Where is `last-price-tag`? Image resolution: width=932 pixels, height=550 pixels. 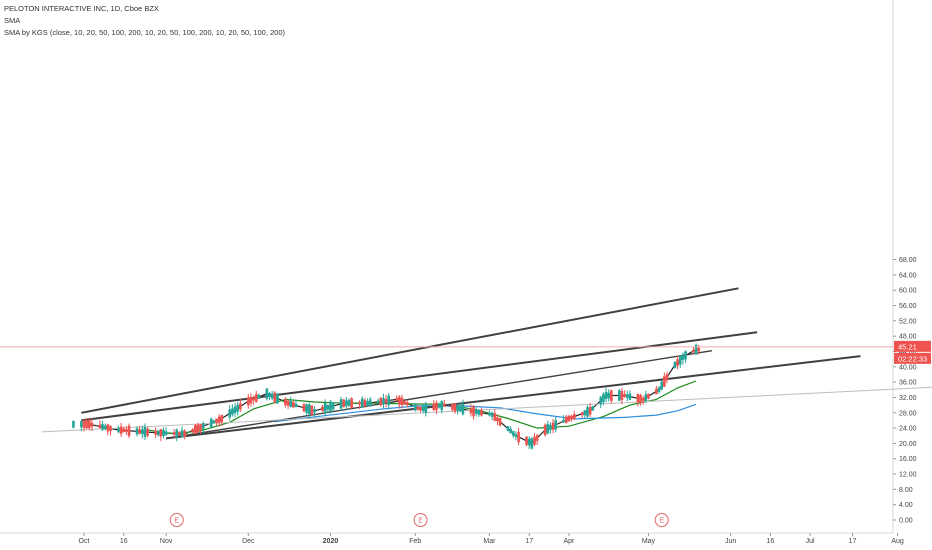 last-price-tag is located at coordinates (912, 346).